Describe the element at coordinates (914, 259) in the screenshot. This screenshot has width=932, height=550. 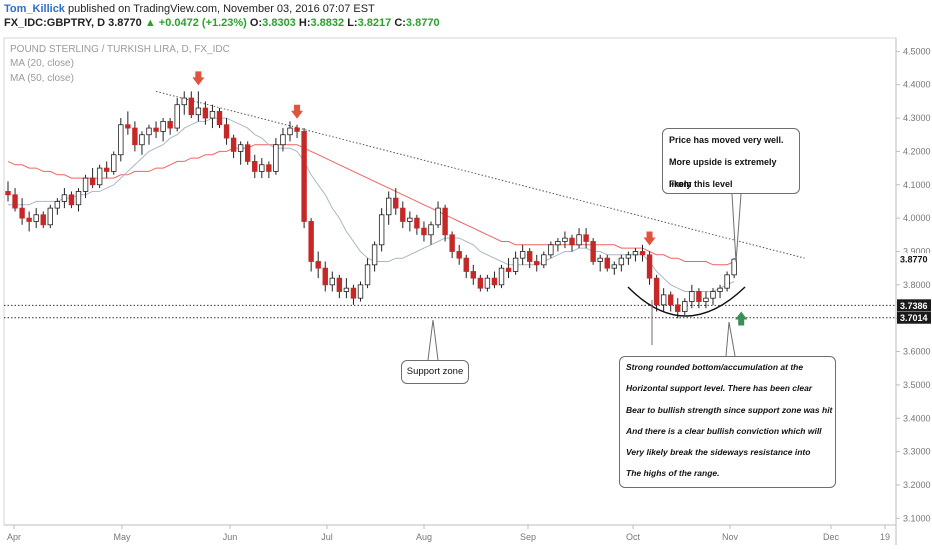
I see `last-price-box` at that location.